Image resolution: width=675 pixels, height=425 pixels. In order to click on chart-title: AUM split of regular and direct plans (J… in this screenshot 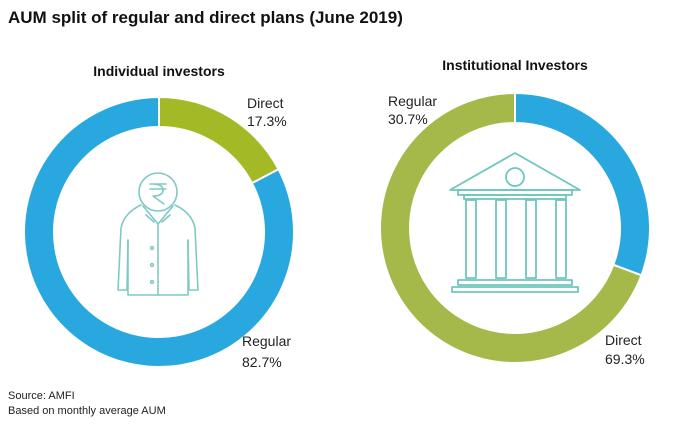, I will do `click(205, 17)`.